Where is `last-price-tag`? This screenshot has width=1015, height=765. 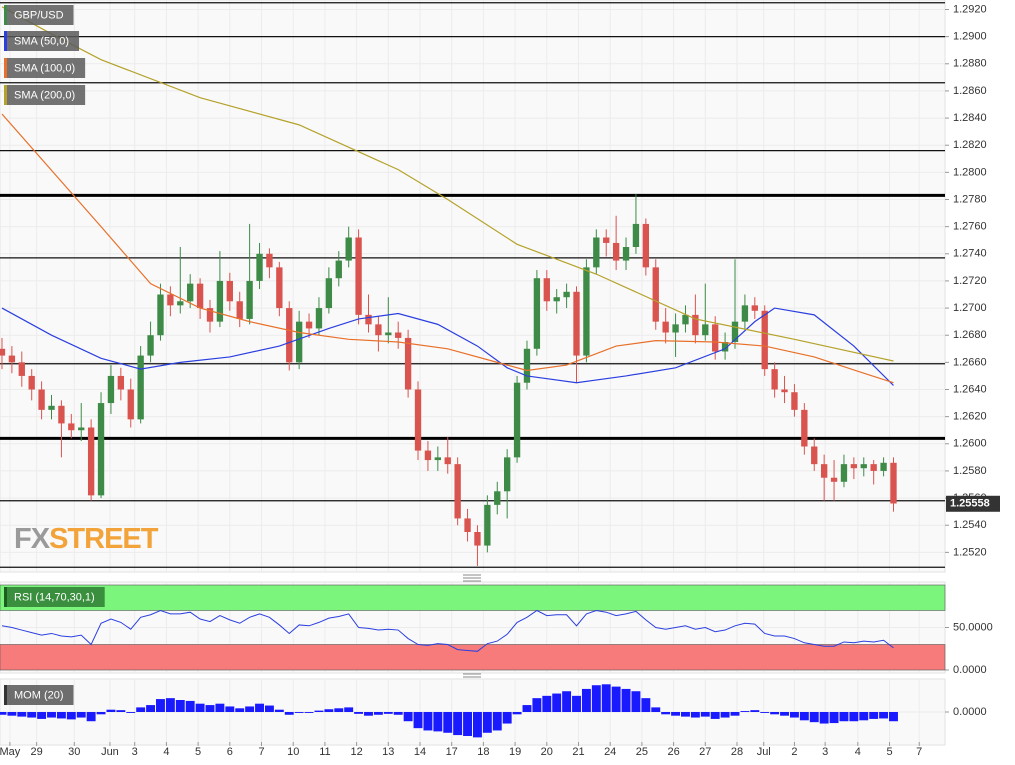 last-price-tag is located at coordinates (973, 503).